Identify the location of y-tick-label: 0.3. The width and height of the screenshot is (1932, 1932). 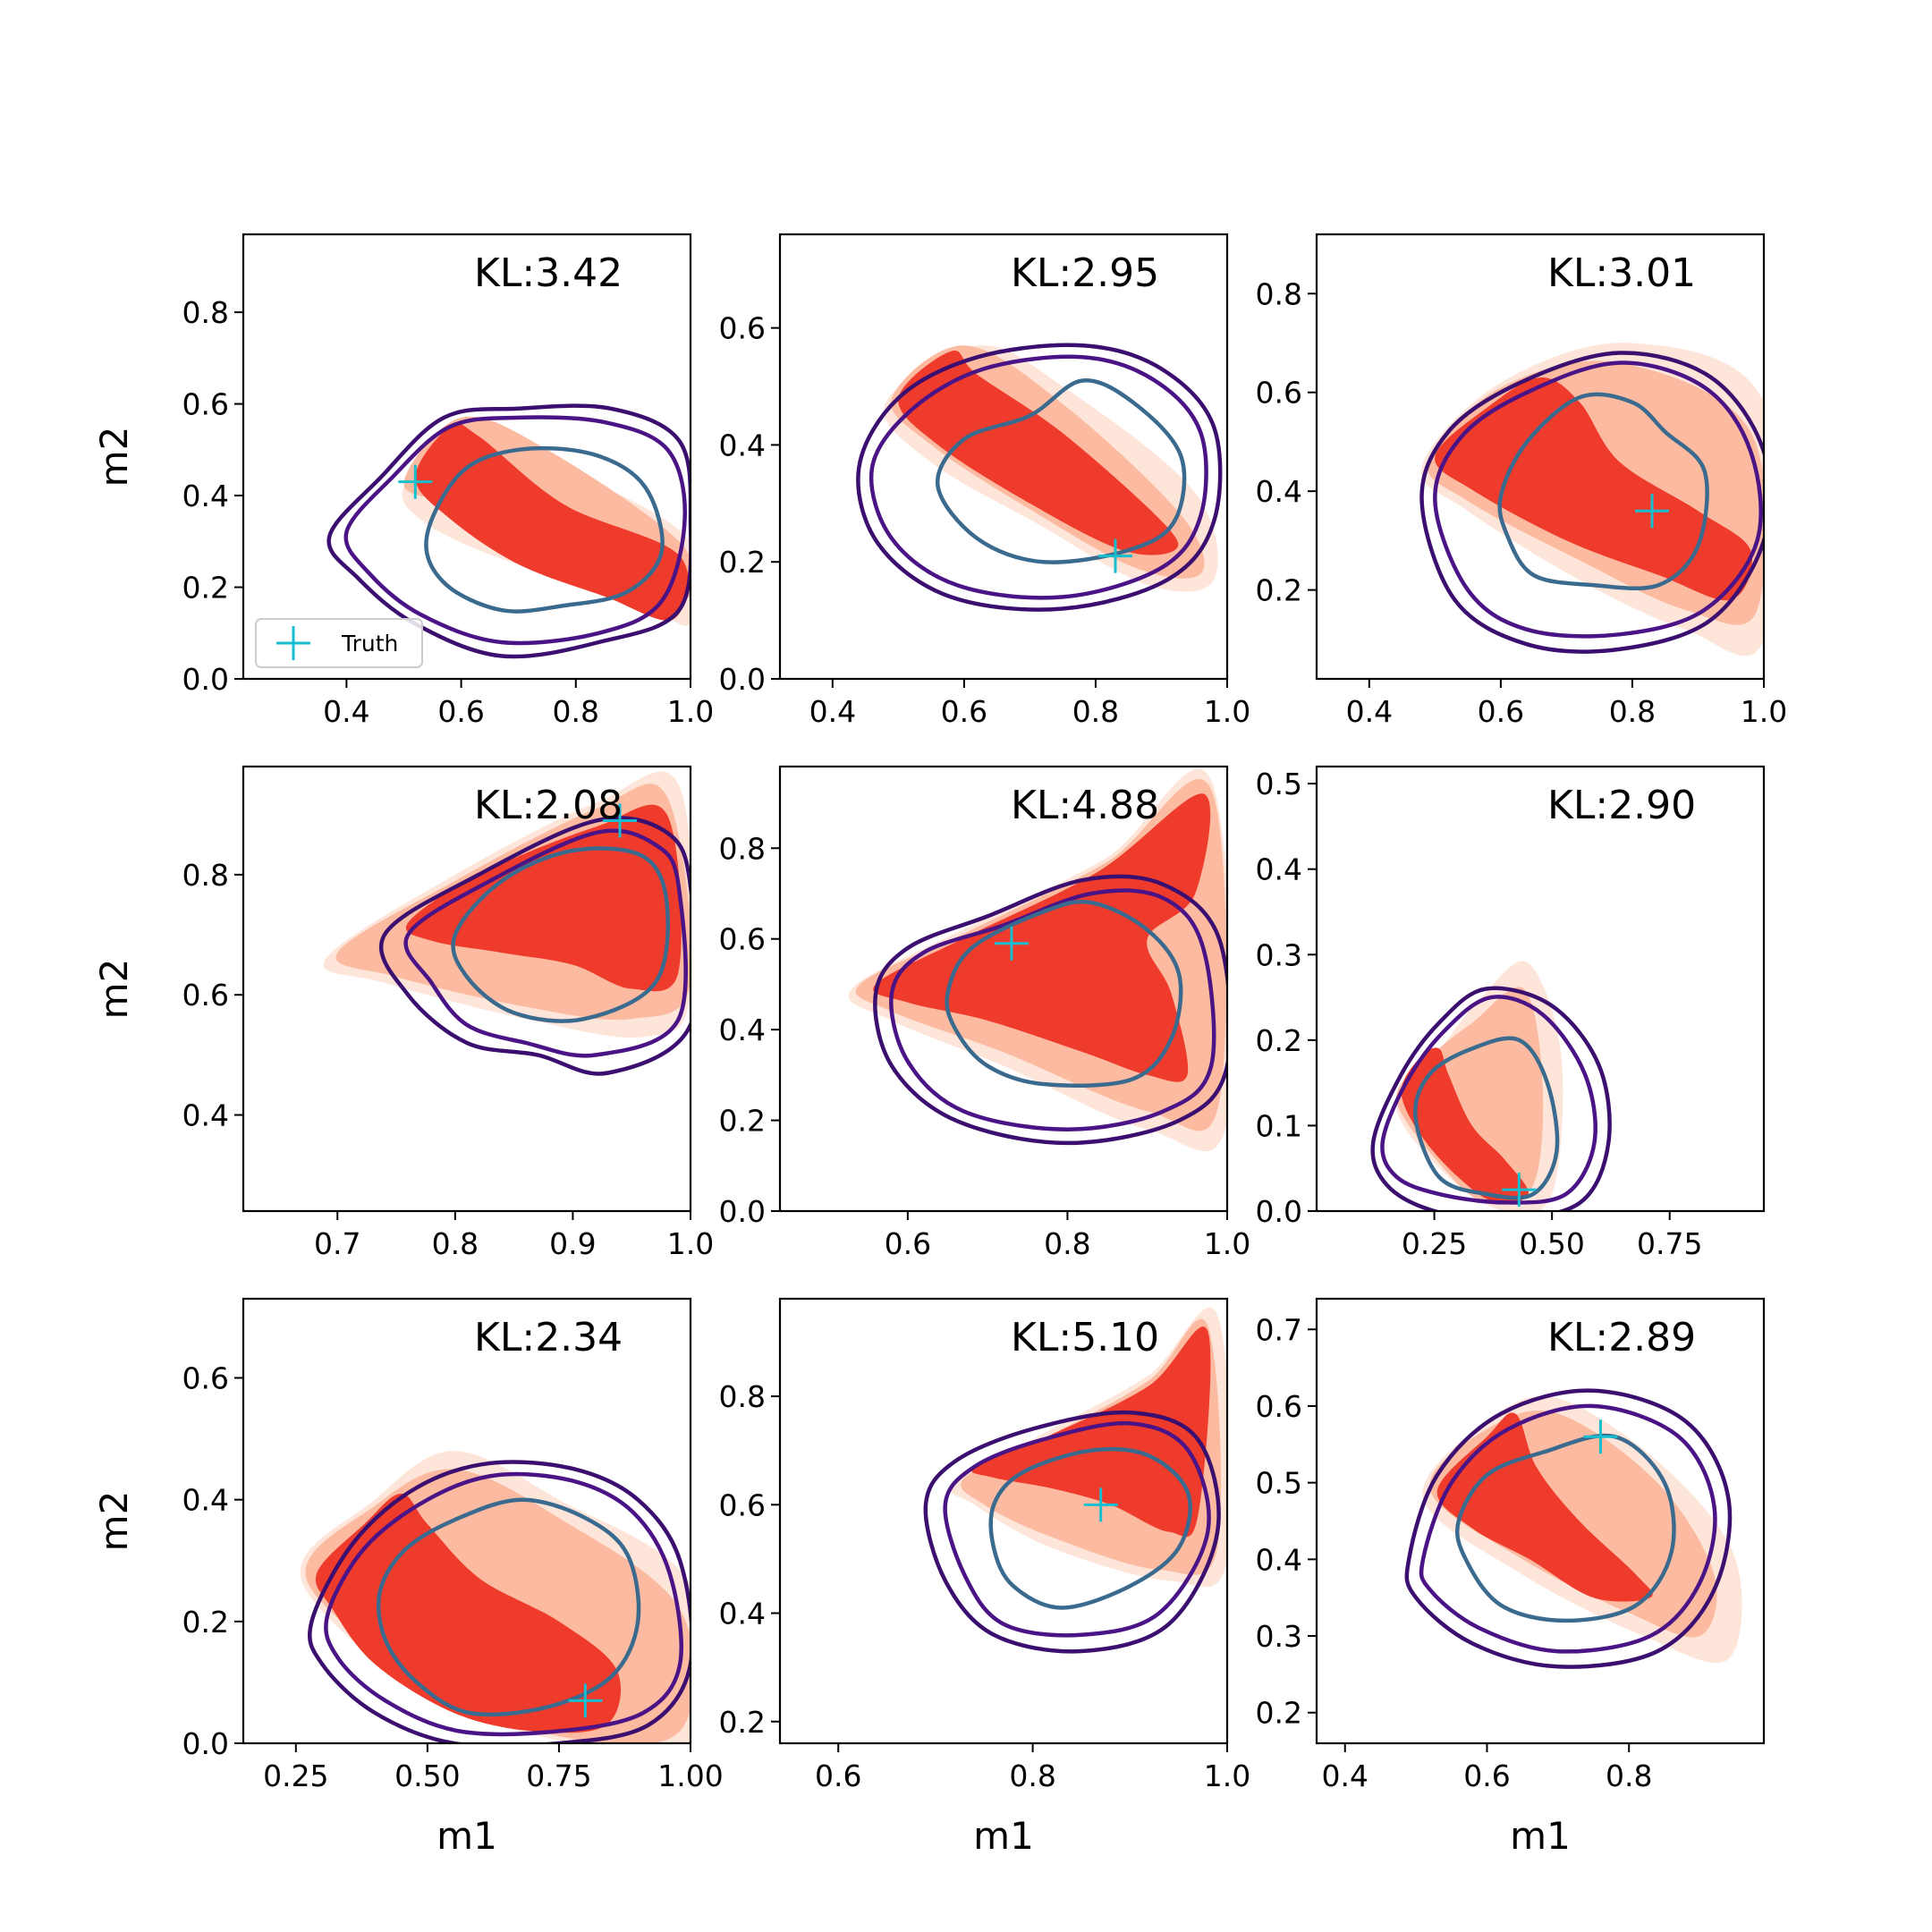
(1279, 954).